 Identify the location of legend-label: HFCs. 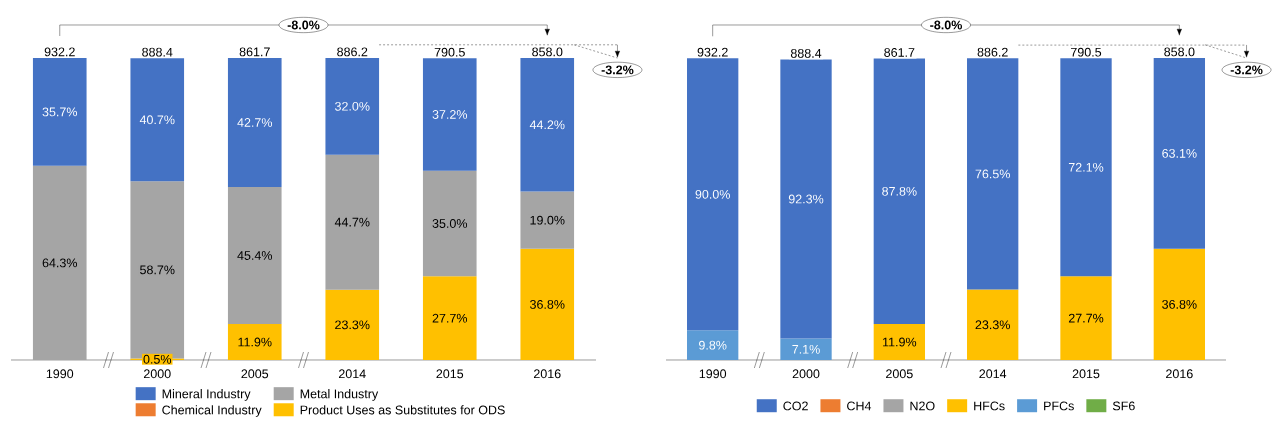
(989, 406).